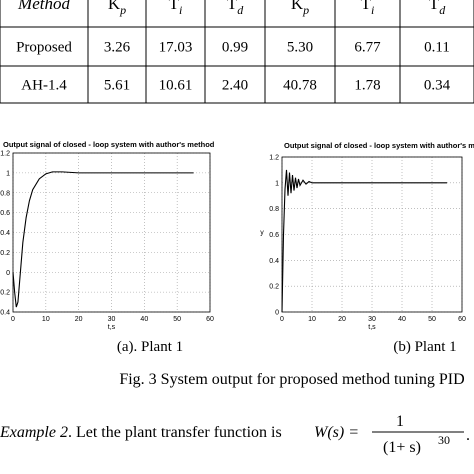  What do you see at coordinates (175, 432) in the screenshot?
I see `example-body: . Let the plant transfer function is` at bounding box center [175, 432].